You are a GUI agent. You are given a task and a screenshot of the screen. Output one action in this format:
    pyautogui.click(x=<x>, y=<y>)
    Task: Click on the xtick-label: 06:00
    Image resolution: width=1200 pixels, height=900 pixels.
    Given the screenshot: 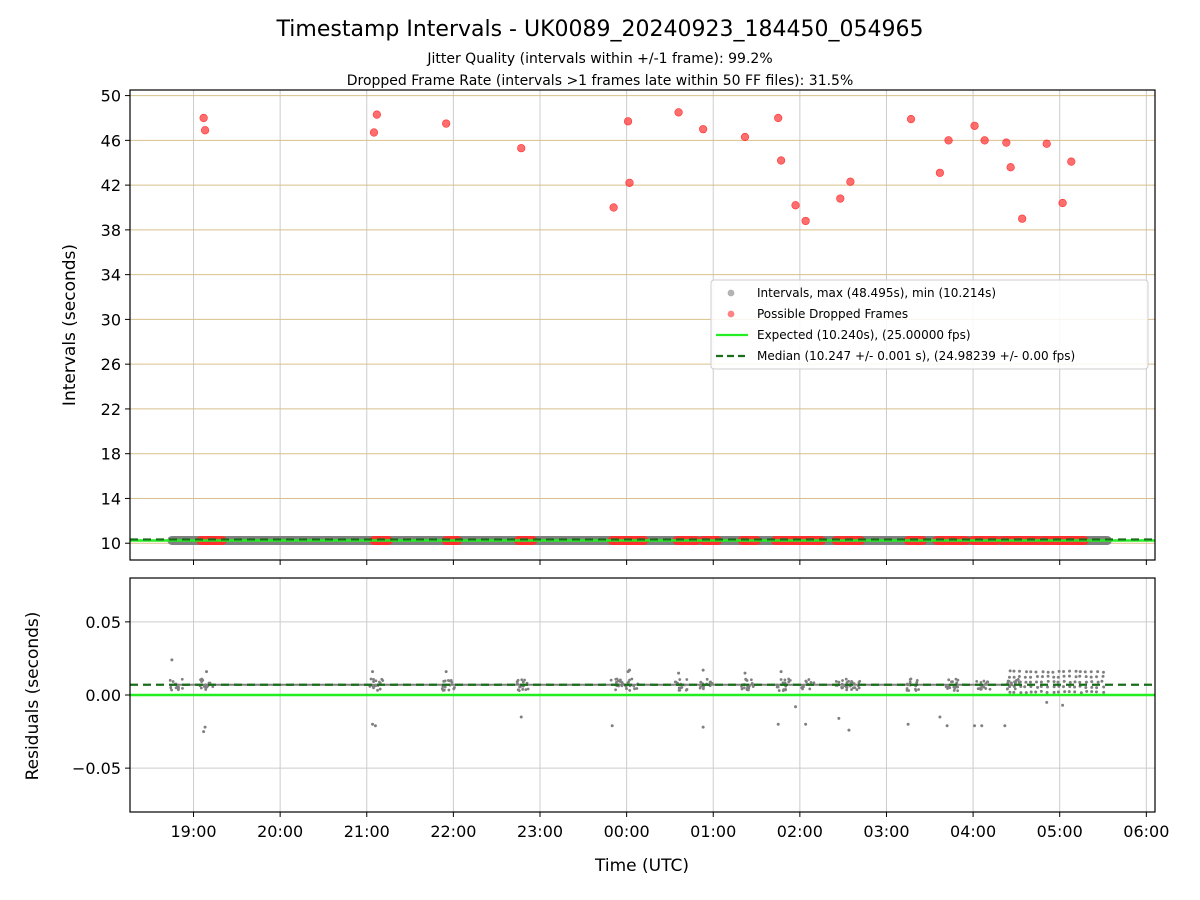 What is the action you would take?
    pyautogui.click(x=1146, y=831)
    